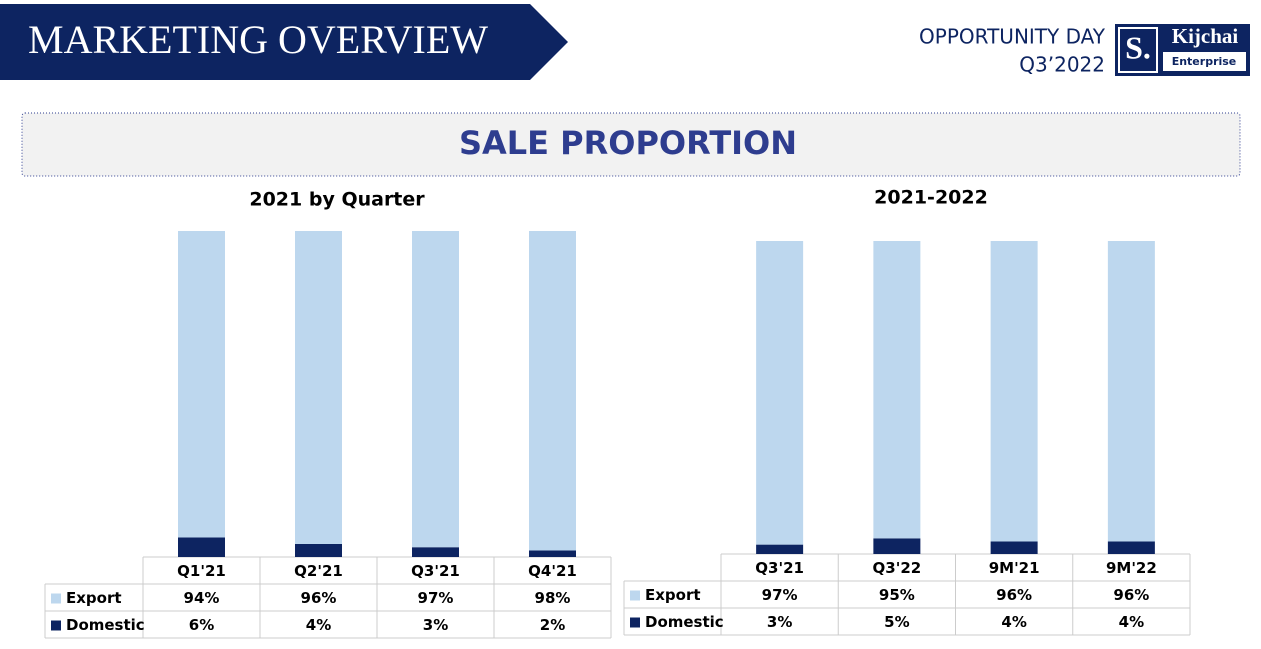  Describe the element at coordinates (201, 625) in the screenshot. I see `value-label: 6%` at that location.